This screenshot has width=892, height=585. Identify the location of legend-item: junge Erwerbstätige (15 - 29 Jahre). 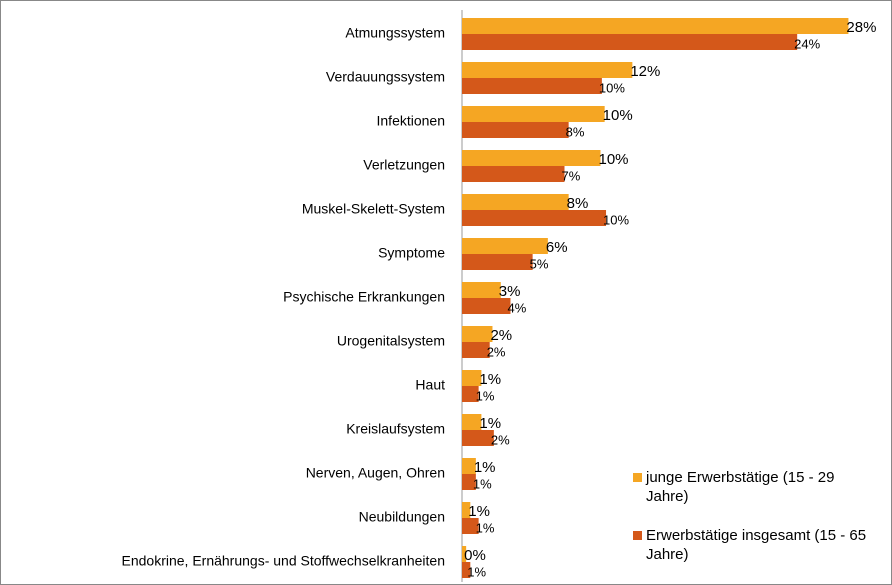
(753, 487).